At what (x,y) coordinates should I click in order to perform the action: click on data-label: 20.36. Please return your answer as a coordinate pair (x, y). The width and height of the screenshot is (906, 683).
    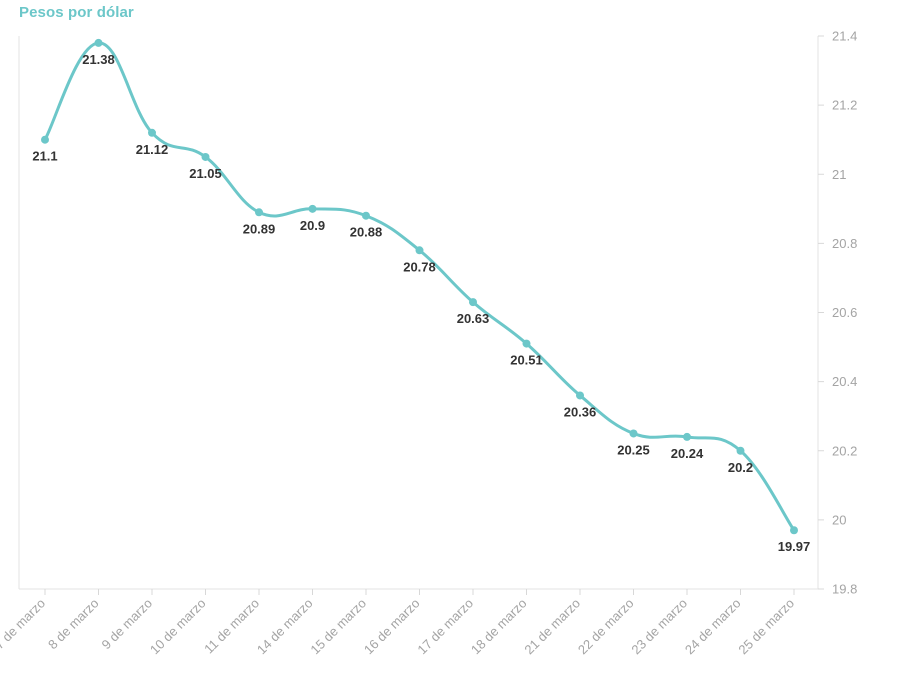
    Looking at the image, I should click on (580, 411).